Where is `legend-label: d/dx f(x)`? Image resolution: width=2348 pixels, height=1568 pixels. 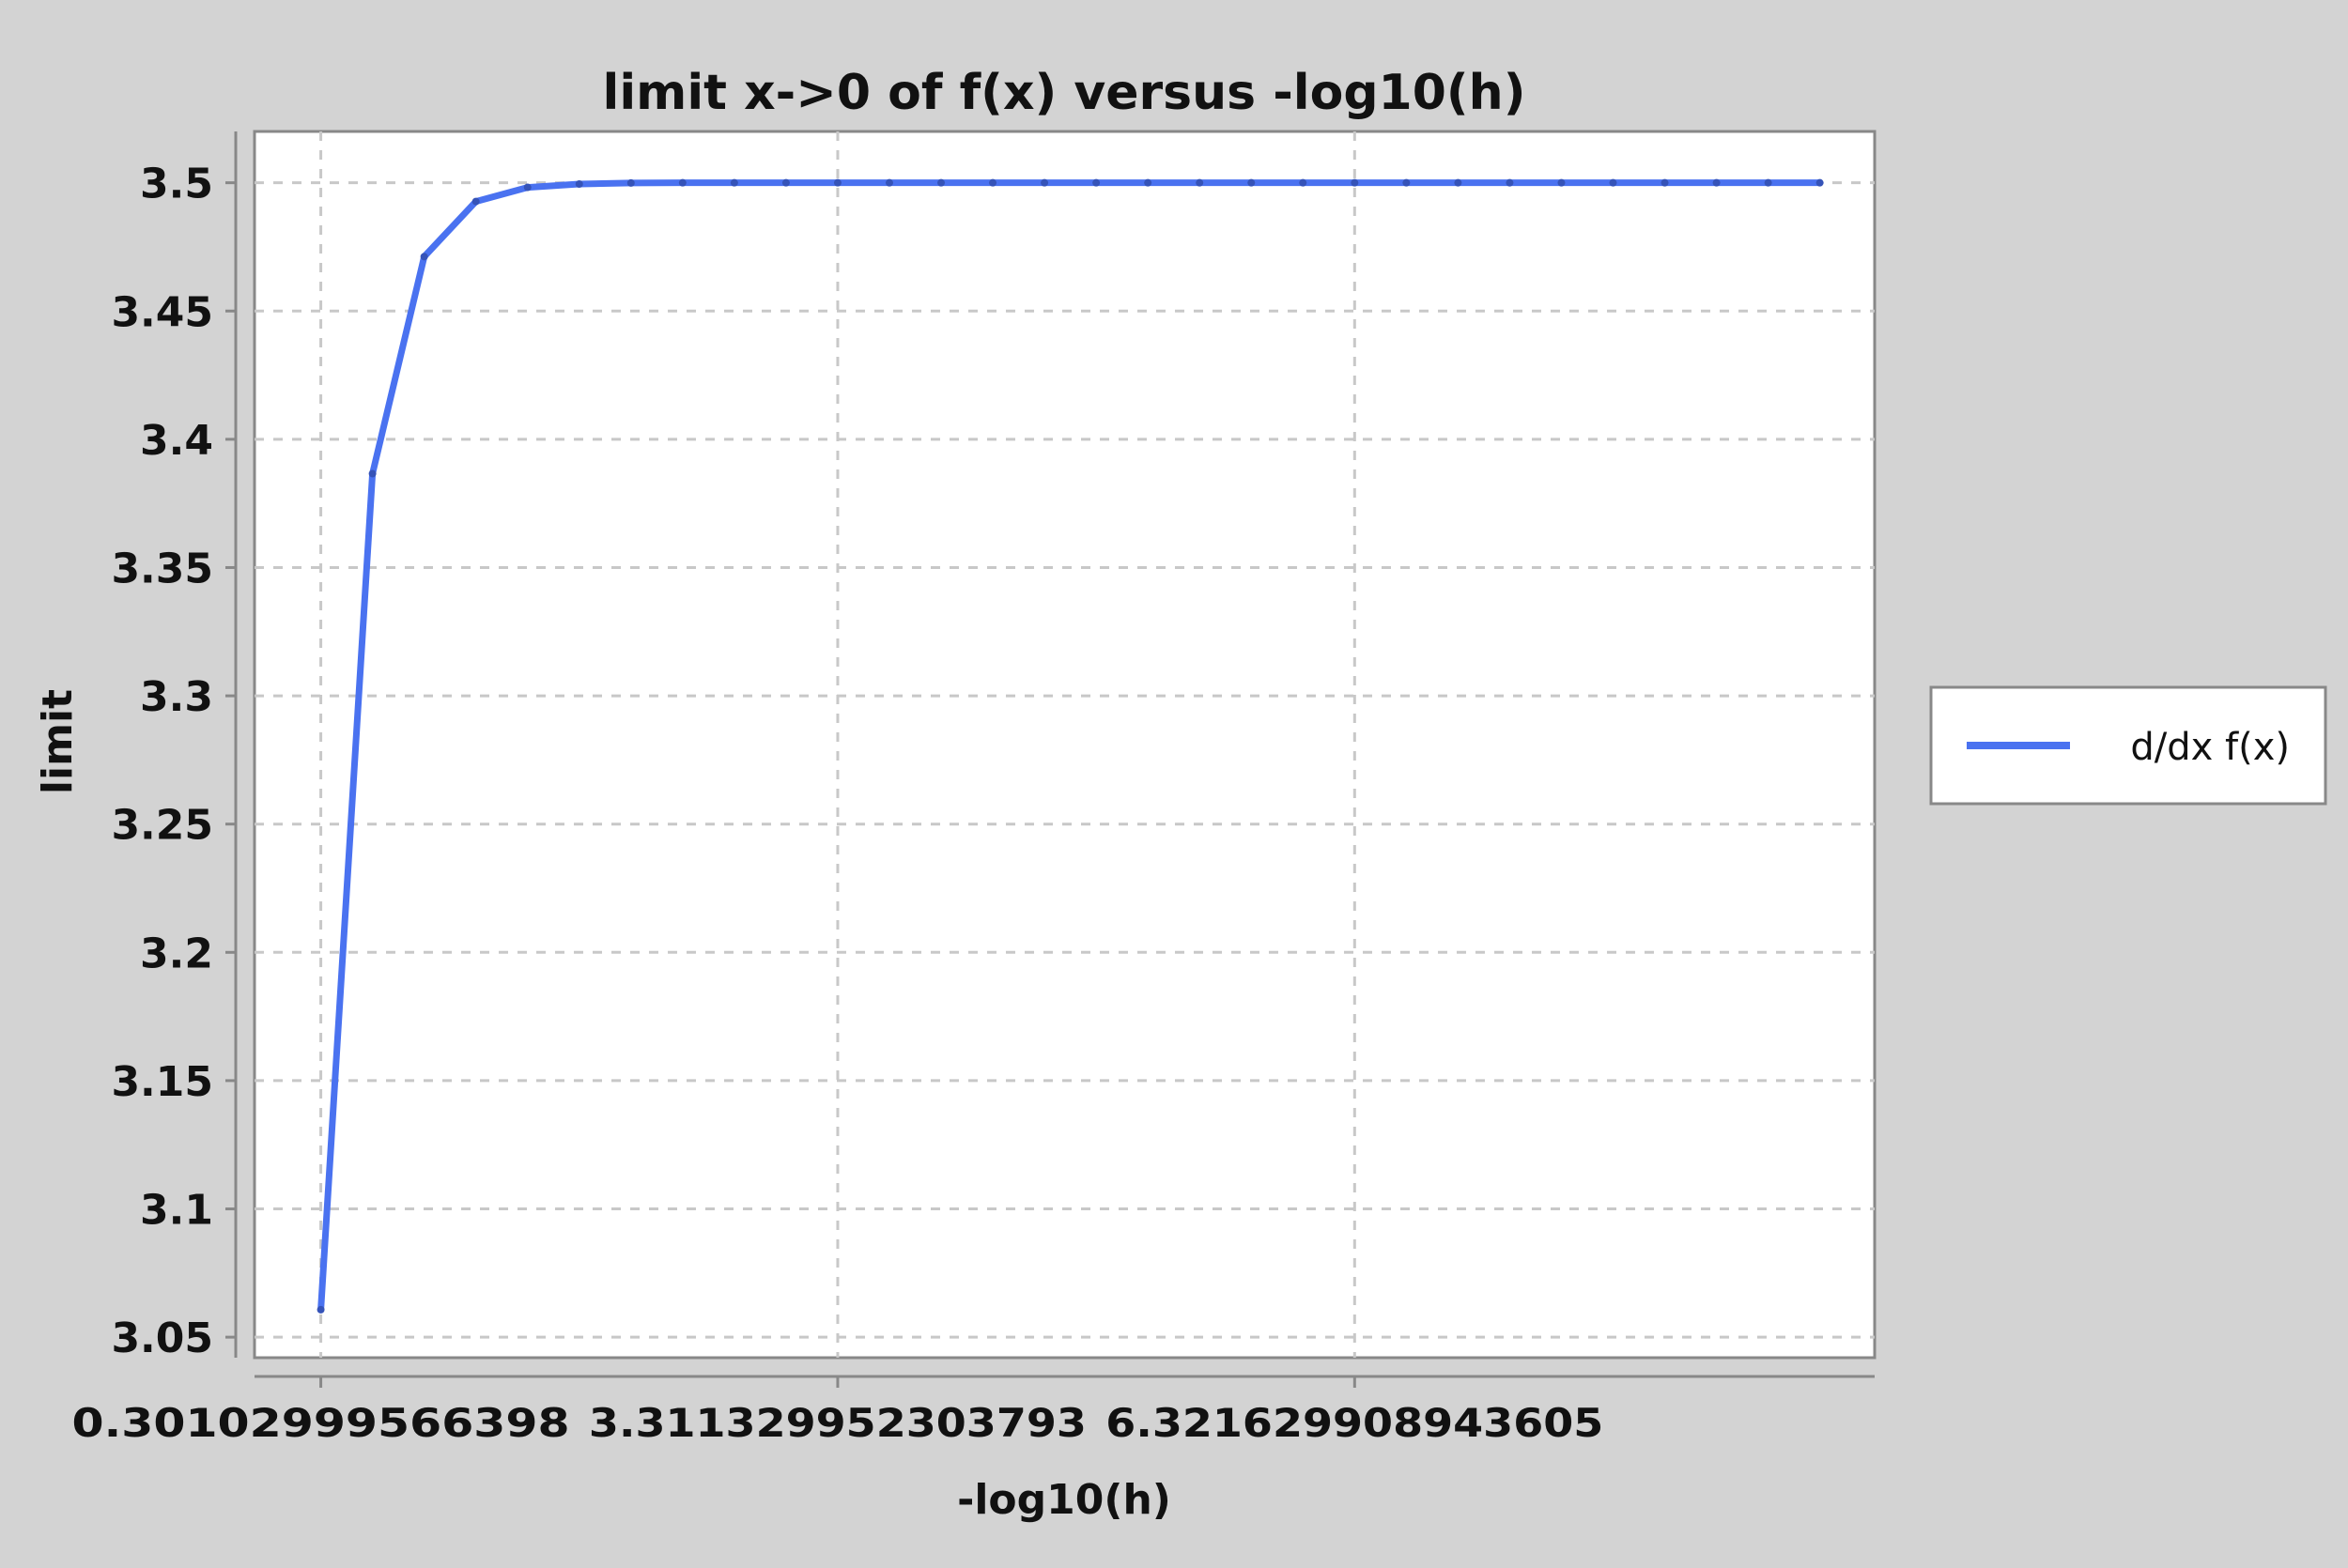 legend-label: d/dx f(x) is located at coordinates (2210, 748).